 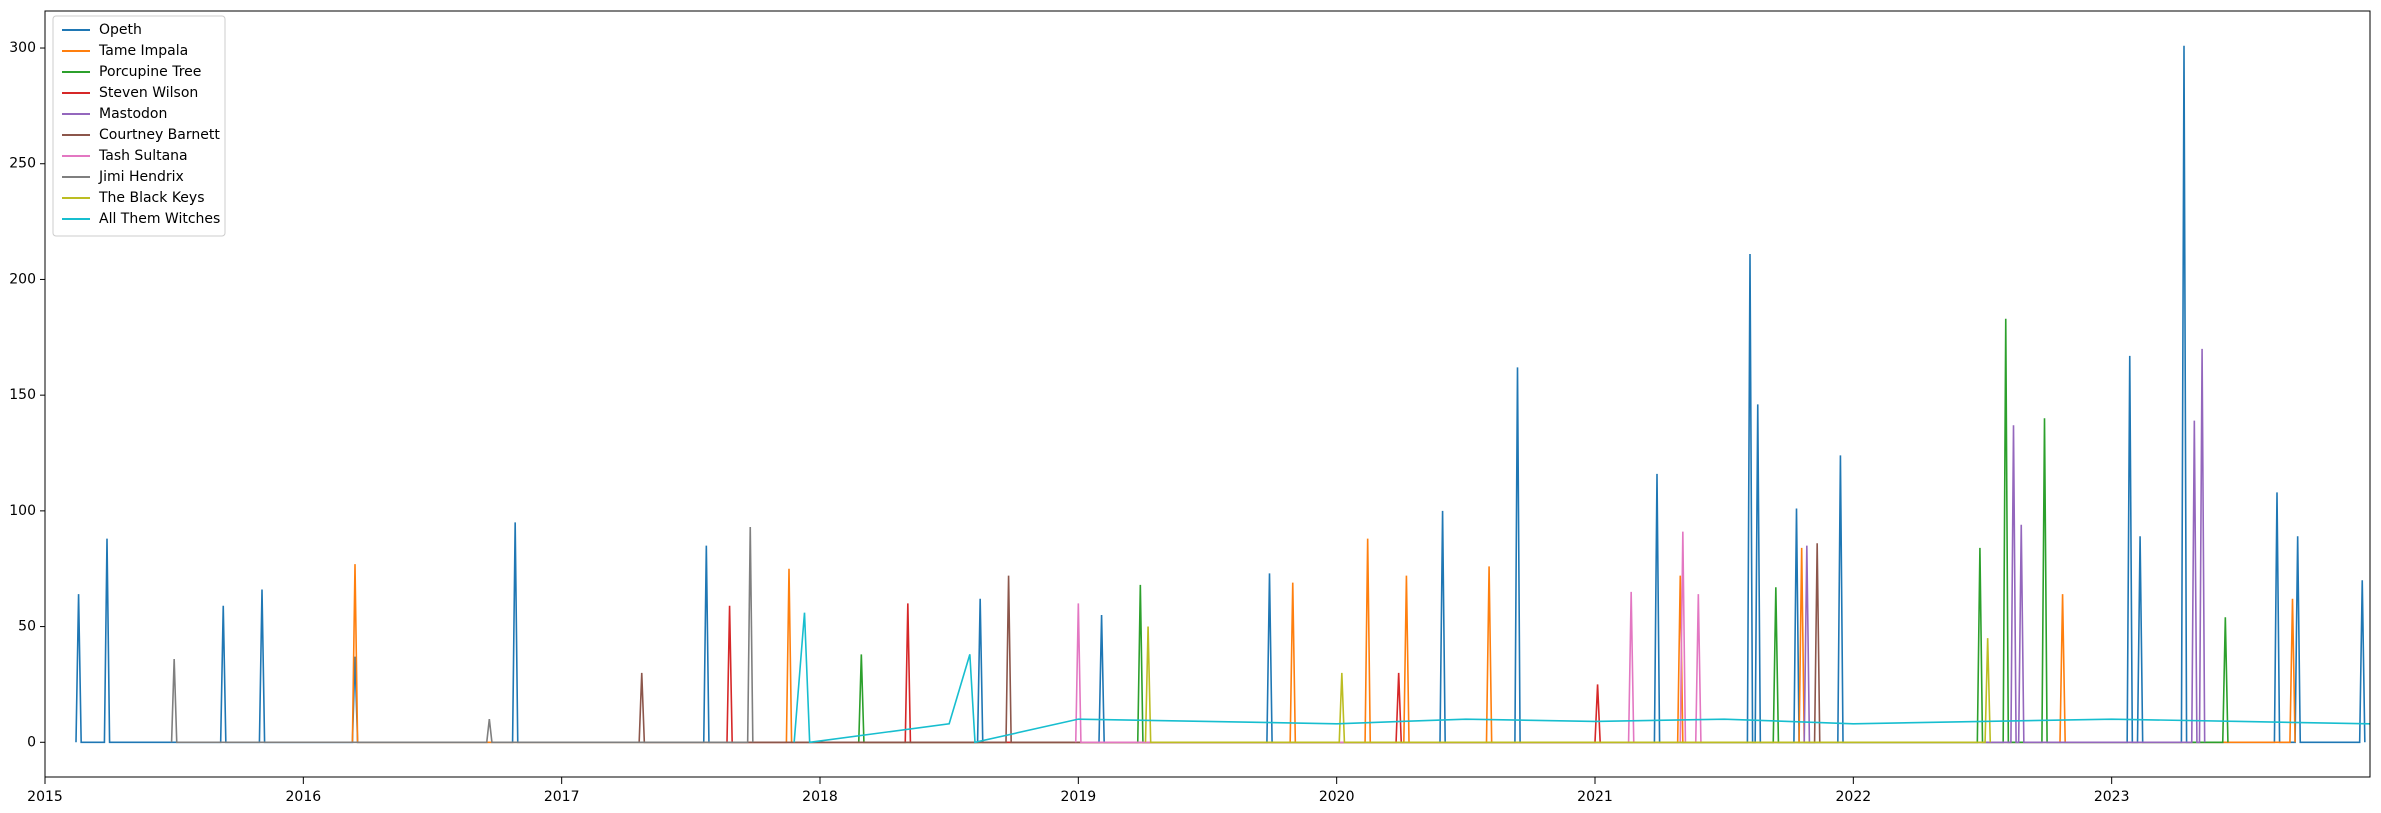 What do you see at coordinates (45, 797) in the screenshot?
I see `x-tick-label: 2015` at bounding box center [45, 797].